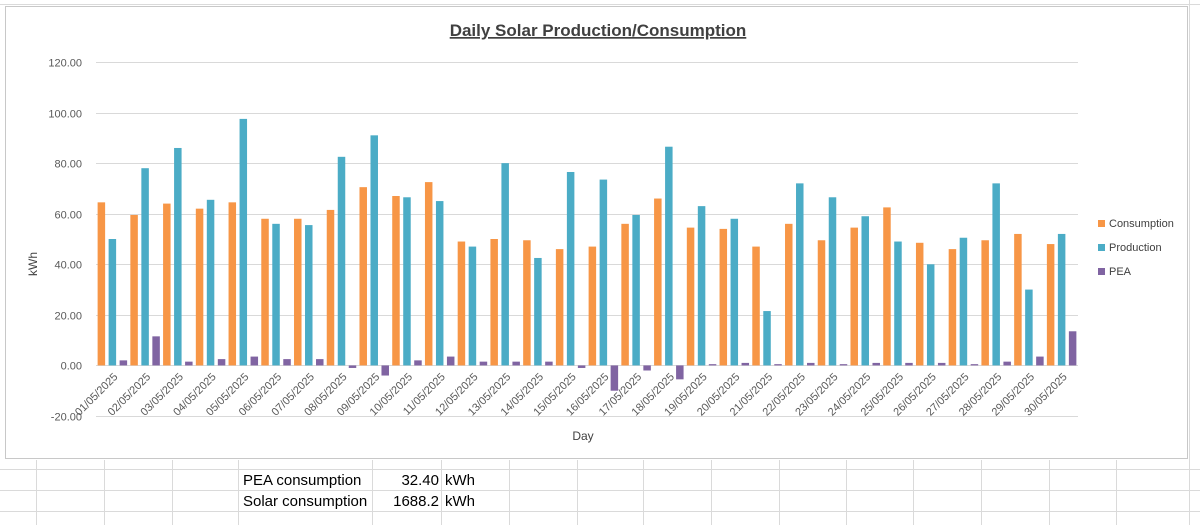  Describe the element at coordinates (68, 216) in the screenshot. I see `y-tick-label: 60.00` at that location.